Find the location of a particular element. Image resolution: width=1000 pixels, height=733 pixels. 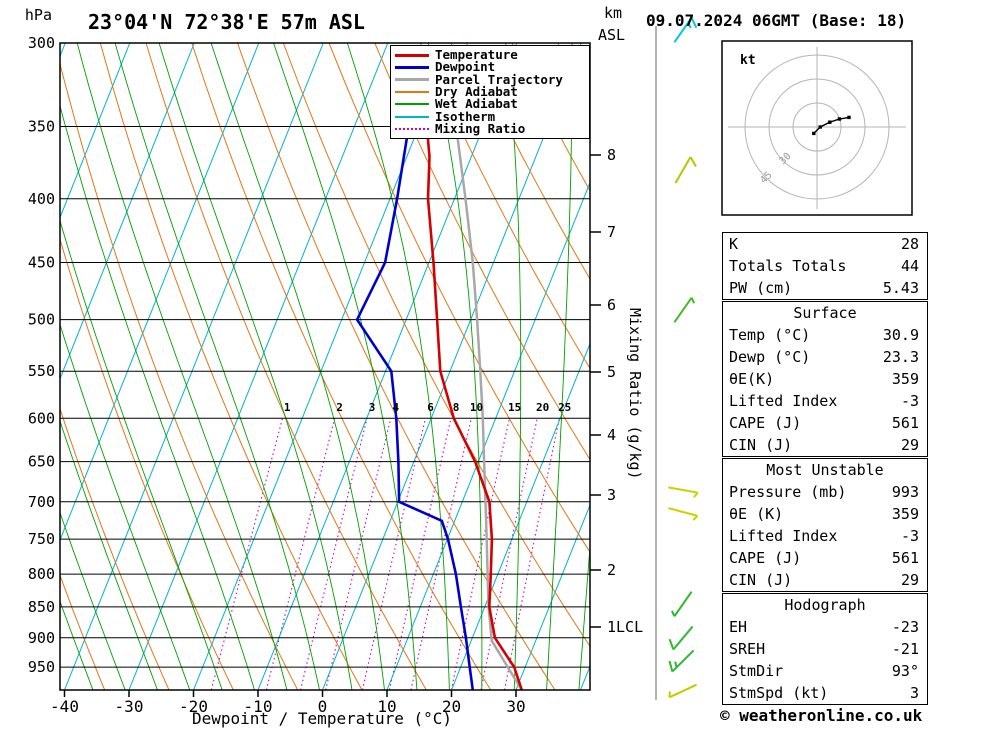

mixing-ratio-line-label: 1 is located at coordinates (287, 407).